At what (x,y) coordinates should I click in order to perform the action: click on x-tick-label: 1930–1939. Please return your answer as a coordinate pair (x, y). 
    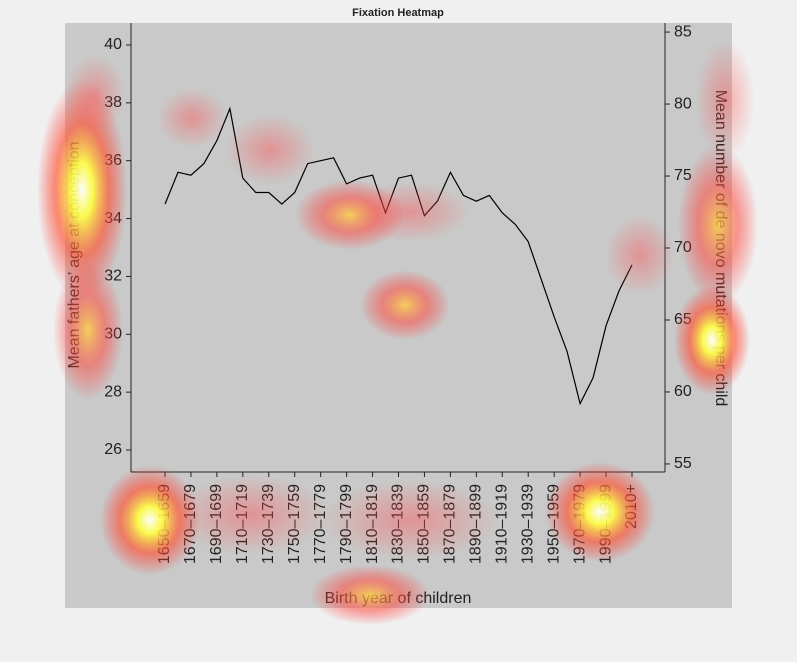
    Looking at the image, I should click on (527, 524).